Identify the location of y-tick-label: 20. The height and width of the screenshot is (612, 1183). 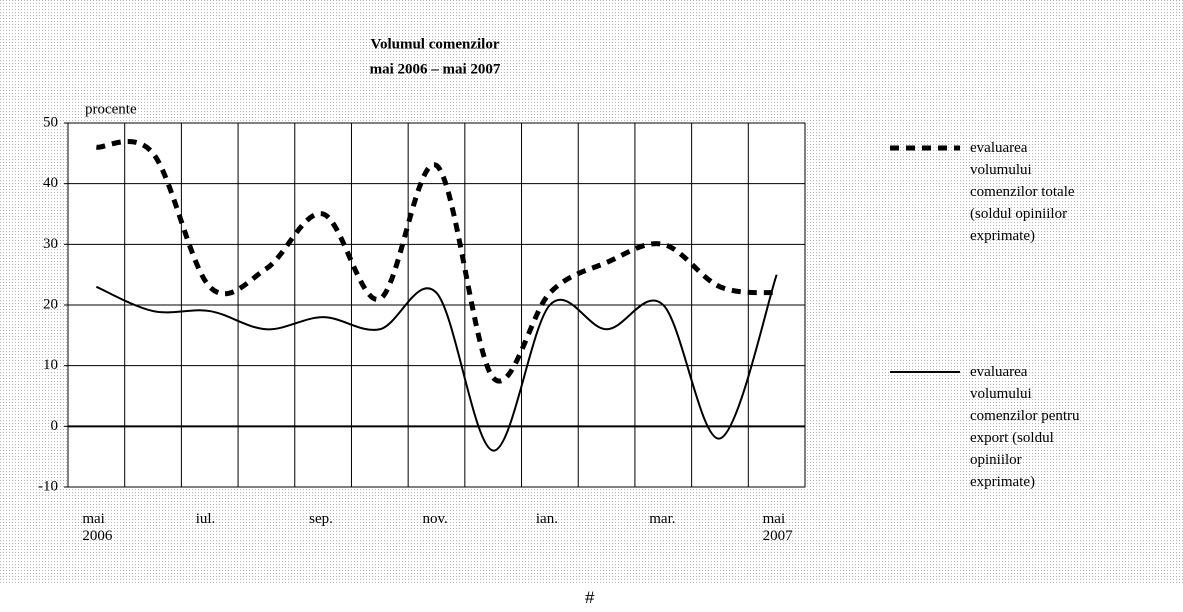
(50, 304).